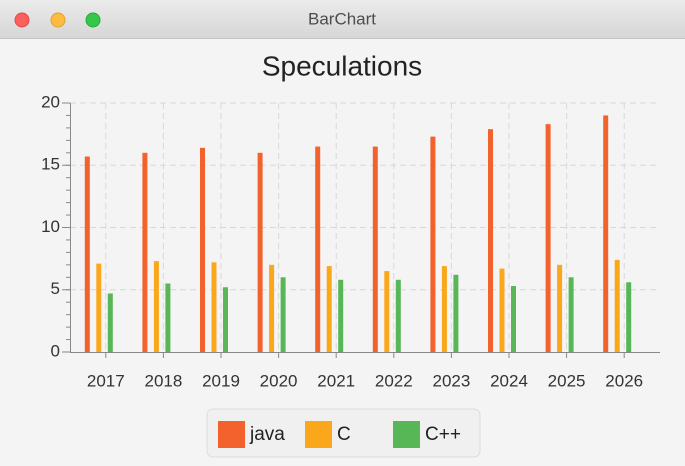  Describe the element at coordinates (279, 380) in the screenshot. I see `x-tick-label: 2020` at that location.